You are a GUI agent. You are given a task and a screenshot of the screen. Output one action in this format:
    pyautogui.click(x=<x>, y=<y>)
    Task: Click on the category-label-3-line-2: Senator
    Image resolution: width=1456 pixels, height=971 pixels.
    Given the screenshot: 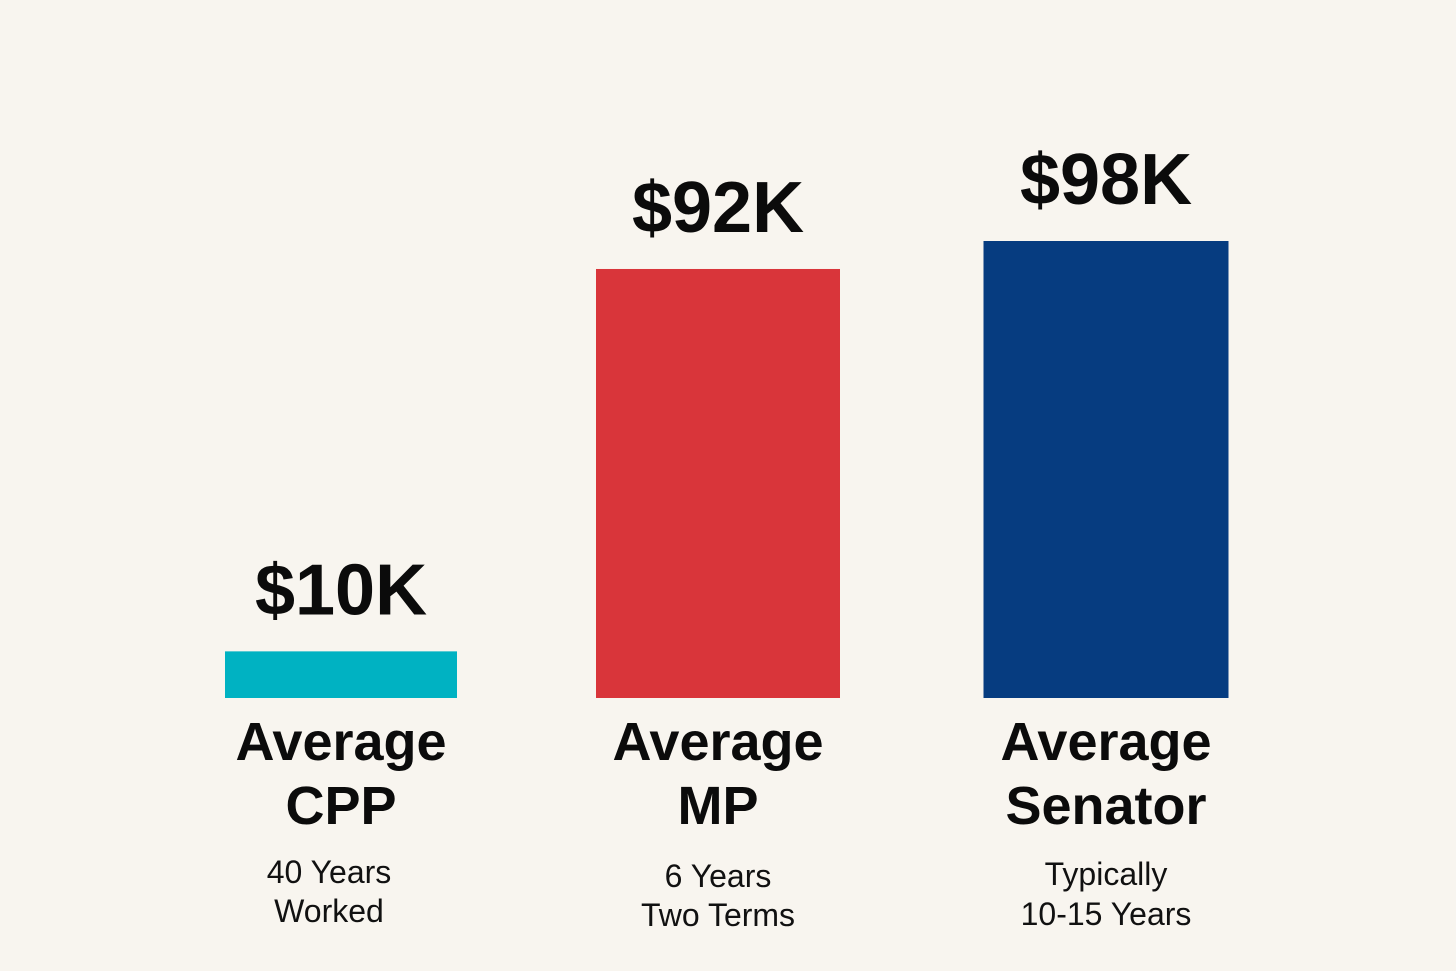 What is the action you would take?
    pyautogui.click(x=1105, y=806)
    